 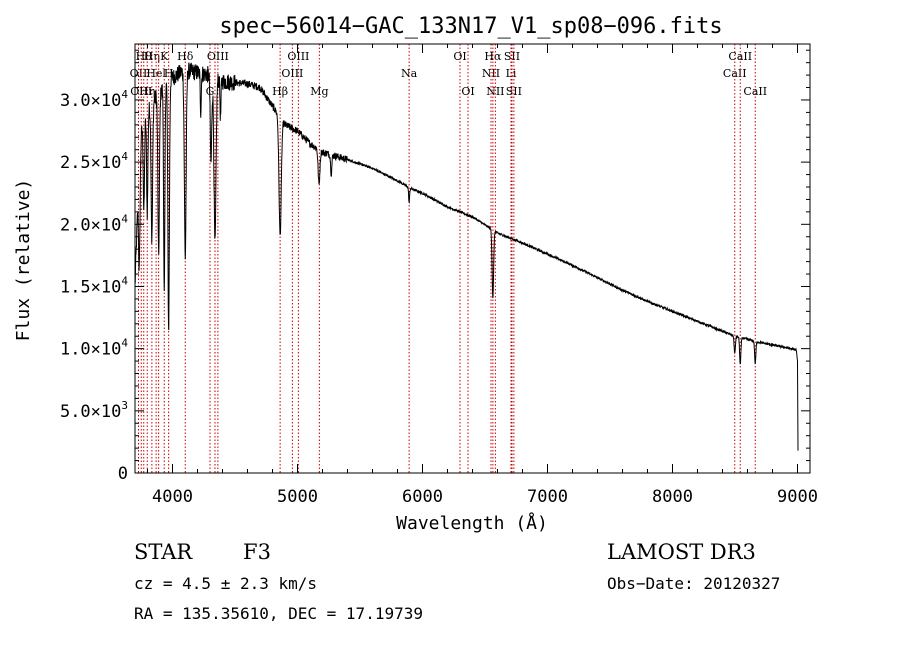 I want to click on line-marker-label: Hθ, so click(x=144, y=56).